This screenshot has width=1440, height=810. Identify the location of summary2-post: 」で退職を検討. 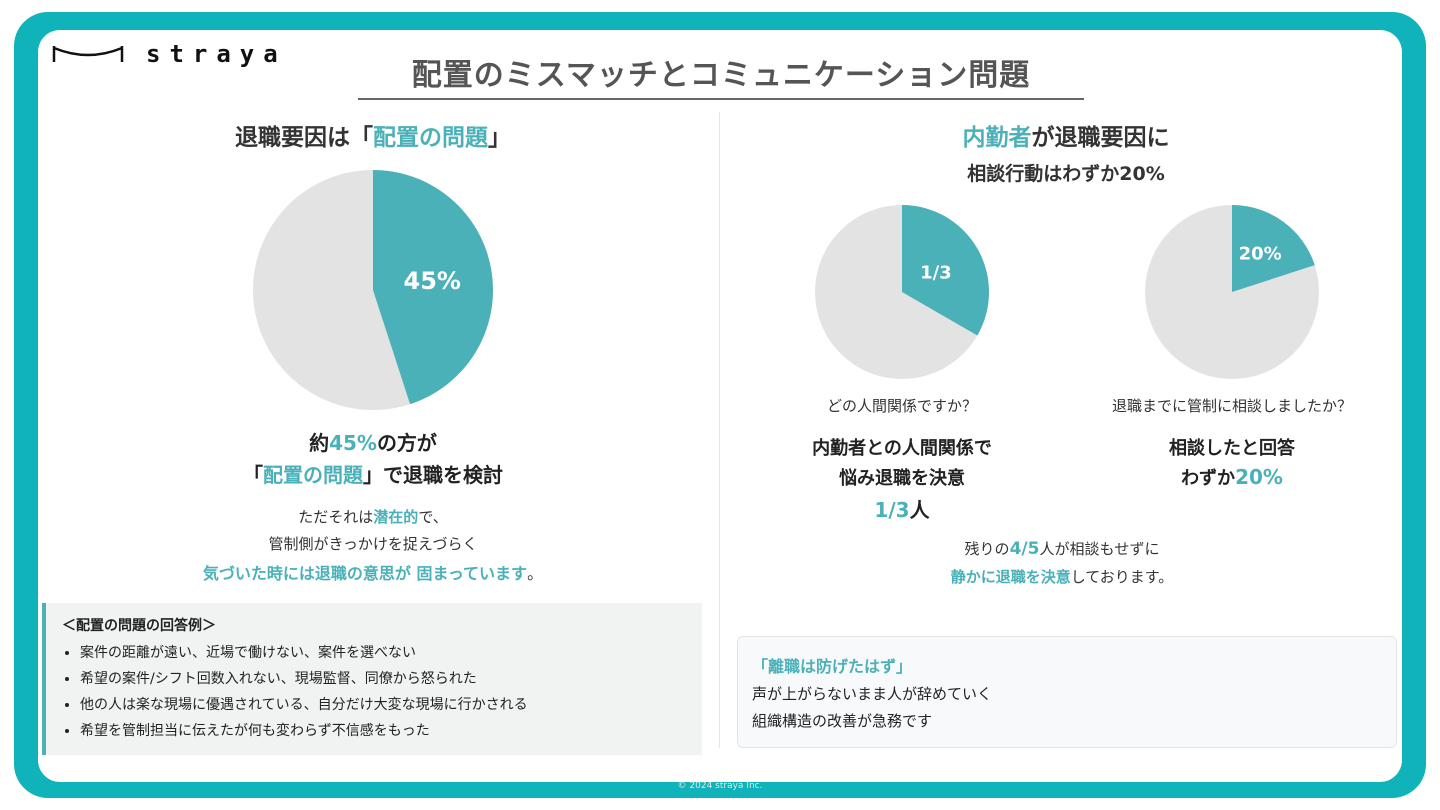
(433, 475).